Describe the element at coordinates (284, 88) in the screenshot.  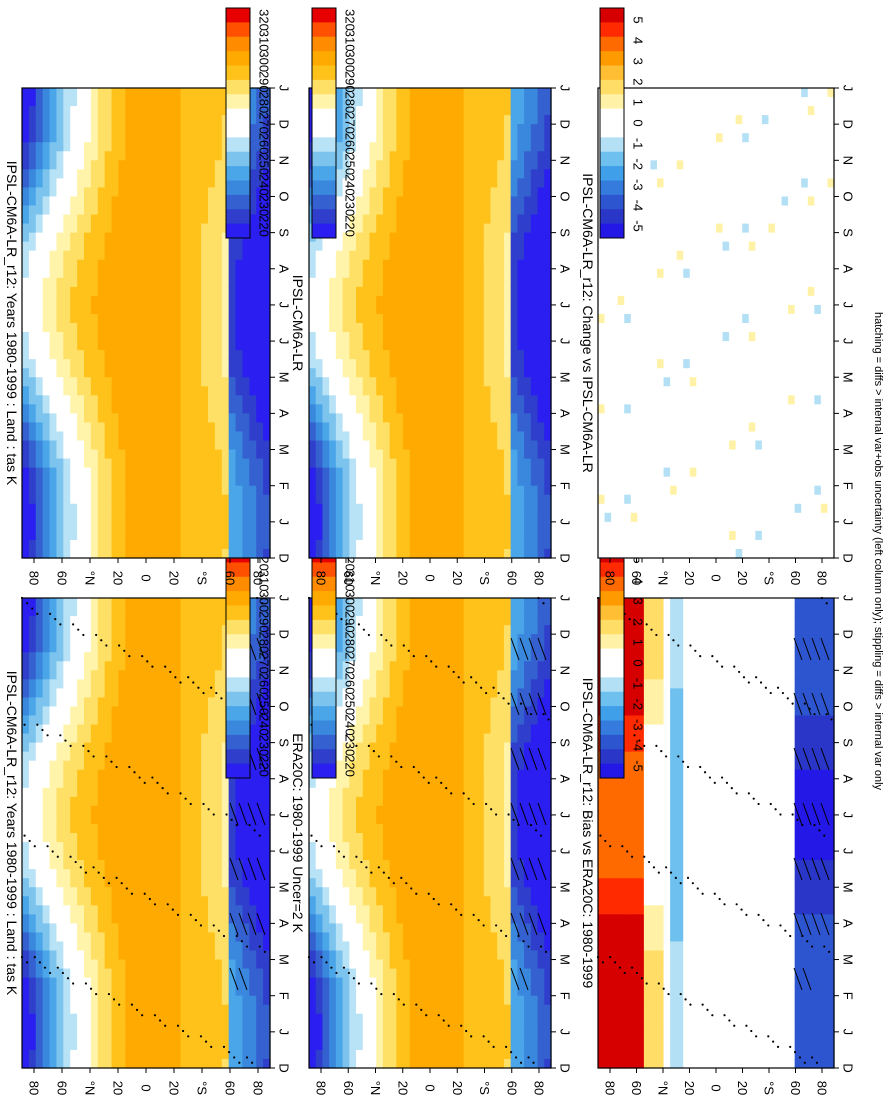
I see `month-tick-label: J` at that location.